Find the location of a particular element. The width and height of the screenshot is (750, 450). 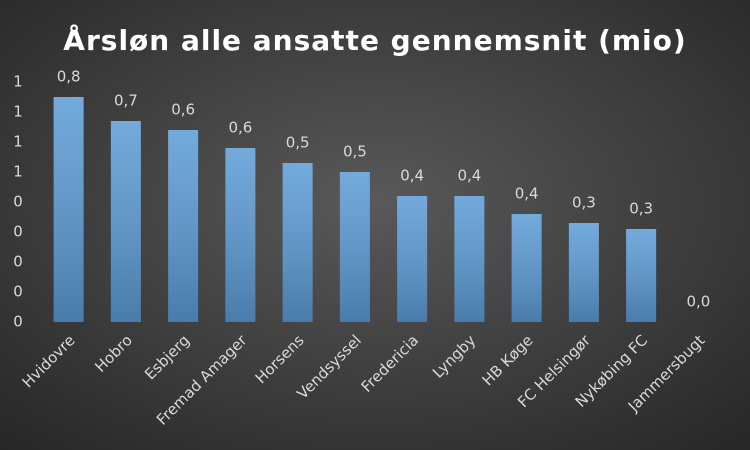

data-label: 0,7 is located at coordinates (126, 101).